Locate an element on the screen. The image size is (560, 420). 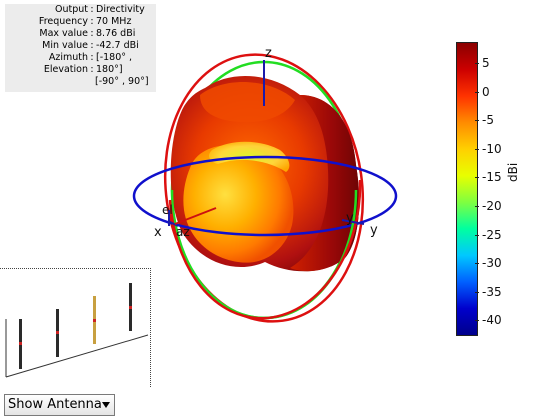
info-key: Azimuth is located at coordinates (68, 57).